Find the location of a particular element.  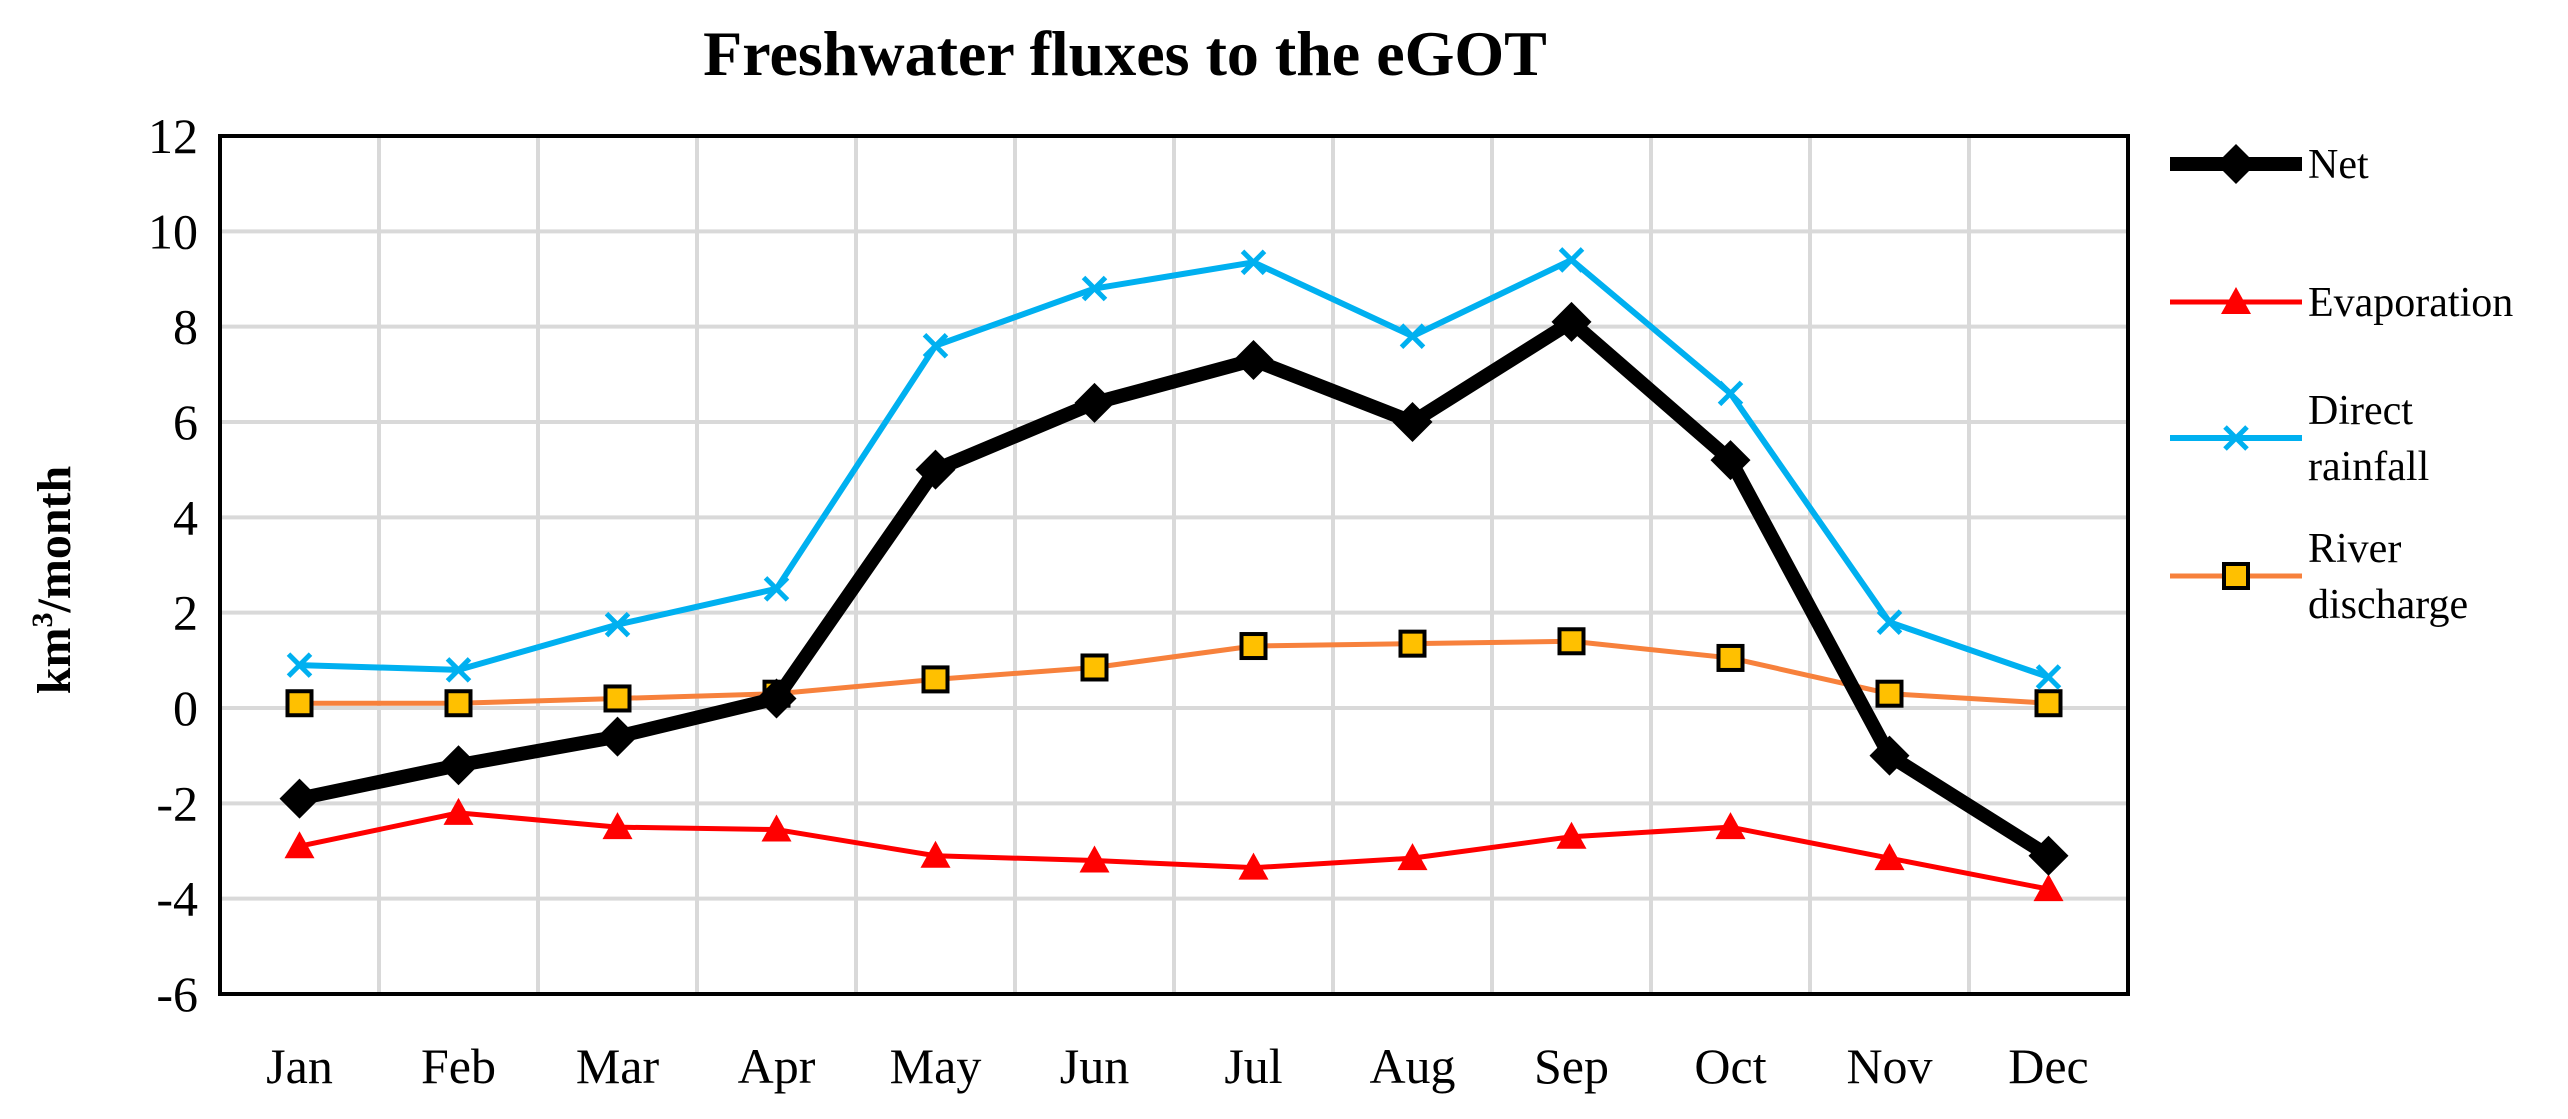

legend-label-evaporation: Evaporation is located at coordinates (2410, 303).